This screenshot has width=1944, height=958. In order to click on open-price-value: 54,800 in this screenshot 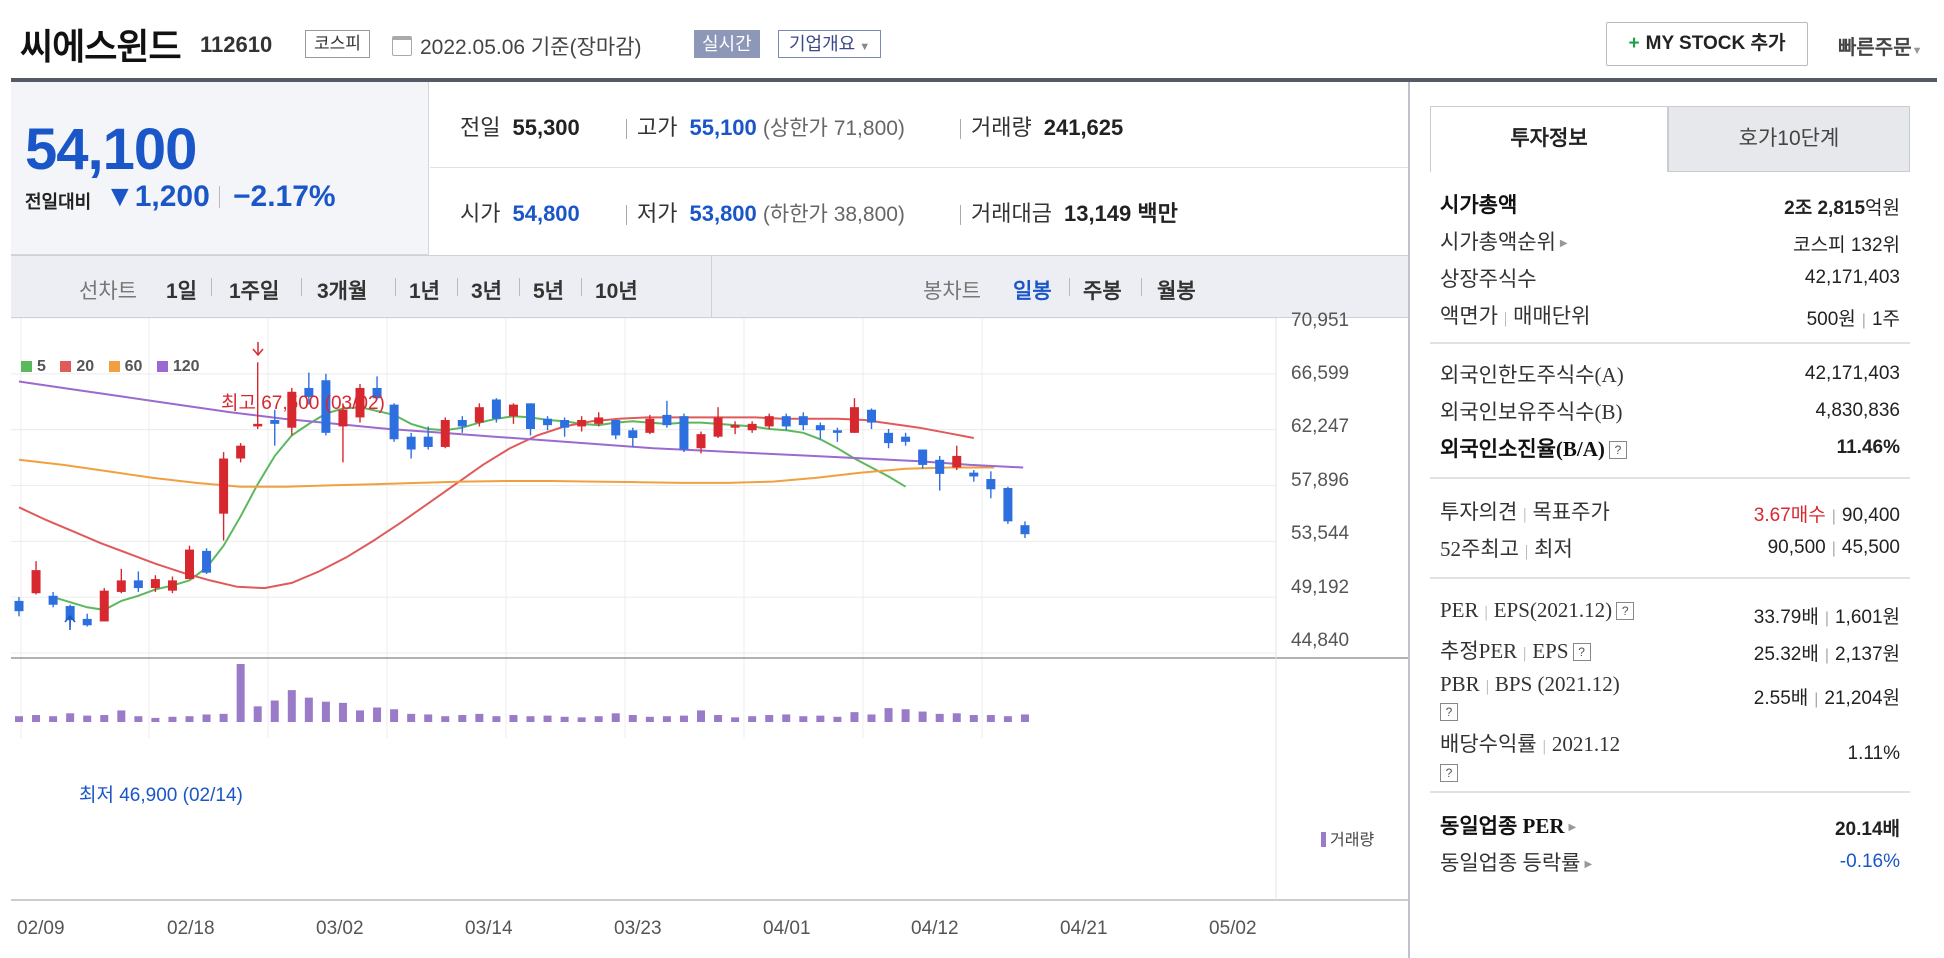, I will do `click(546, 213)`.